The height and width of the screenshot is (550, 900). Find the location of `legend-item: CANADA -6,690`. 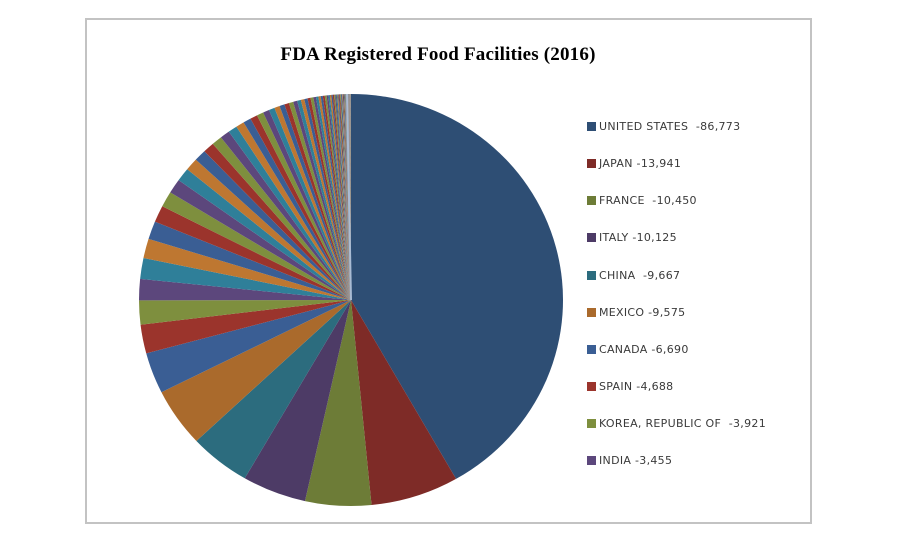

legend-item: CANADA -6,690 is located at coordinates (676, 361).